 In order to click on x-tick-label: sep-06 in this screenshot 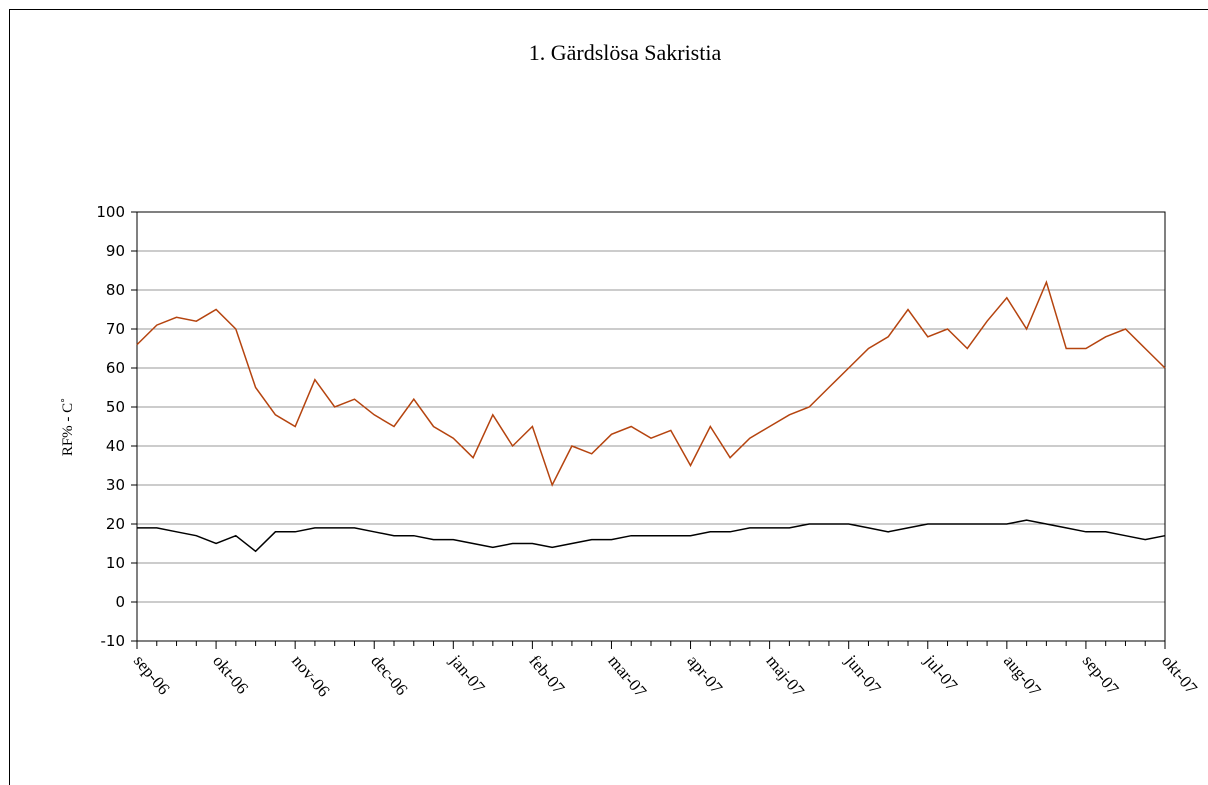, I will do `click(152, 674)`.